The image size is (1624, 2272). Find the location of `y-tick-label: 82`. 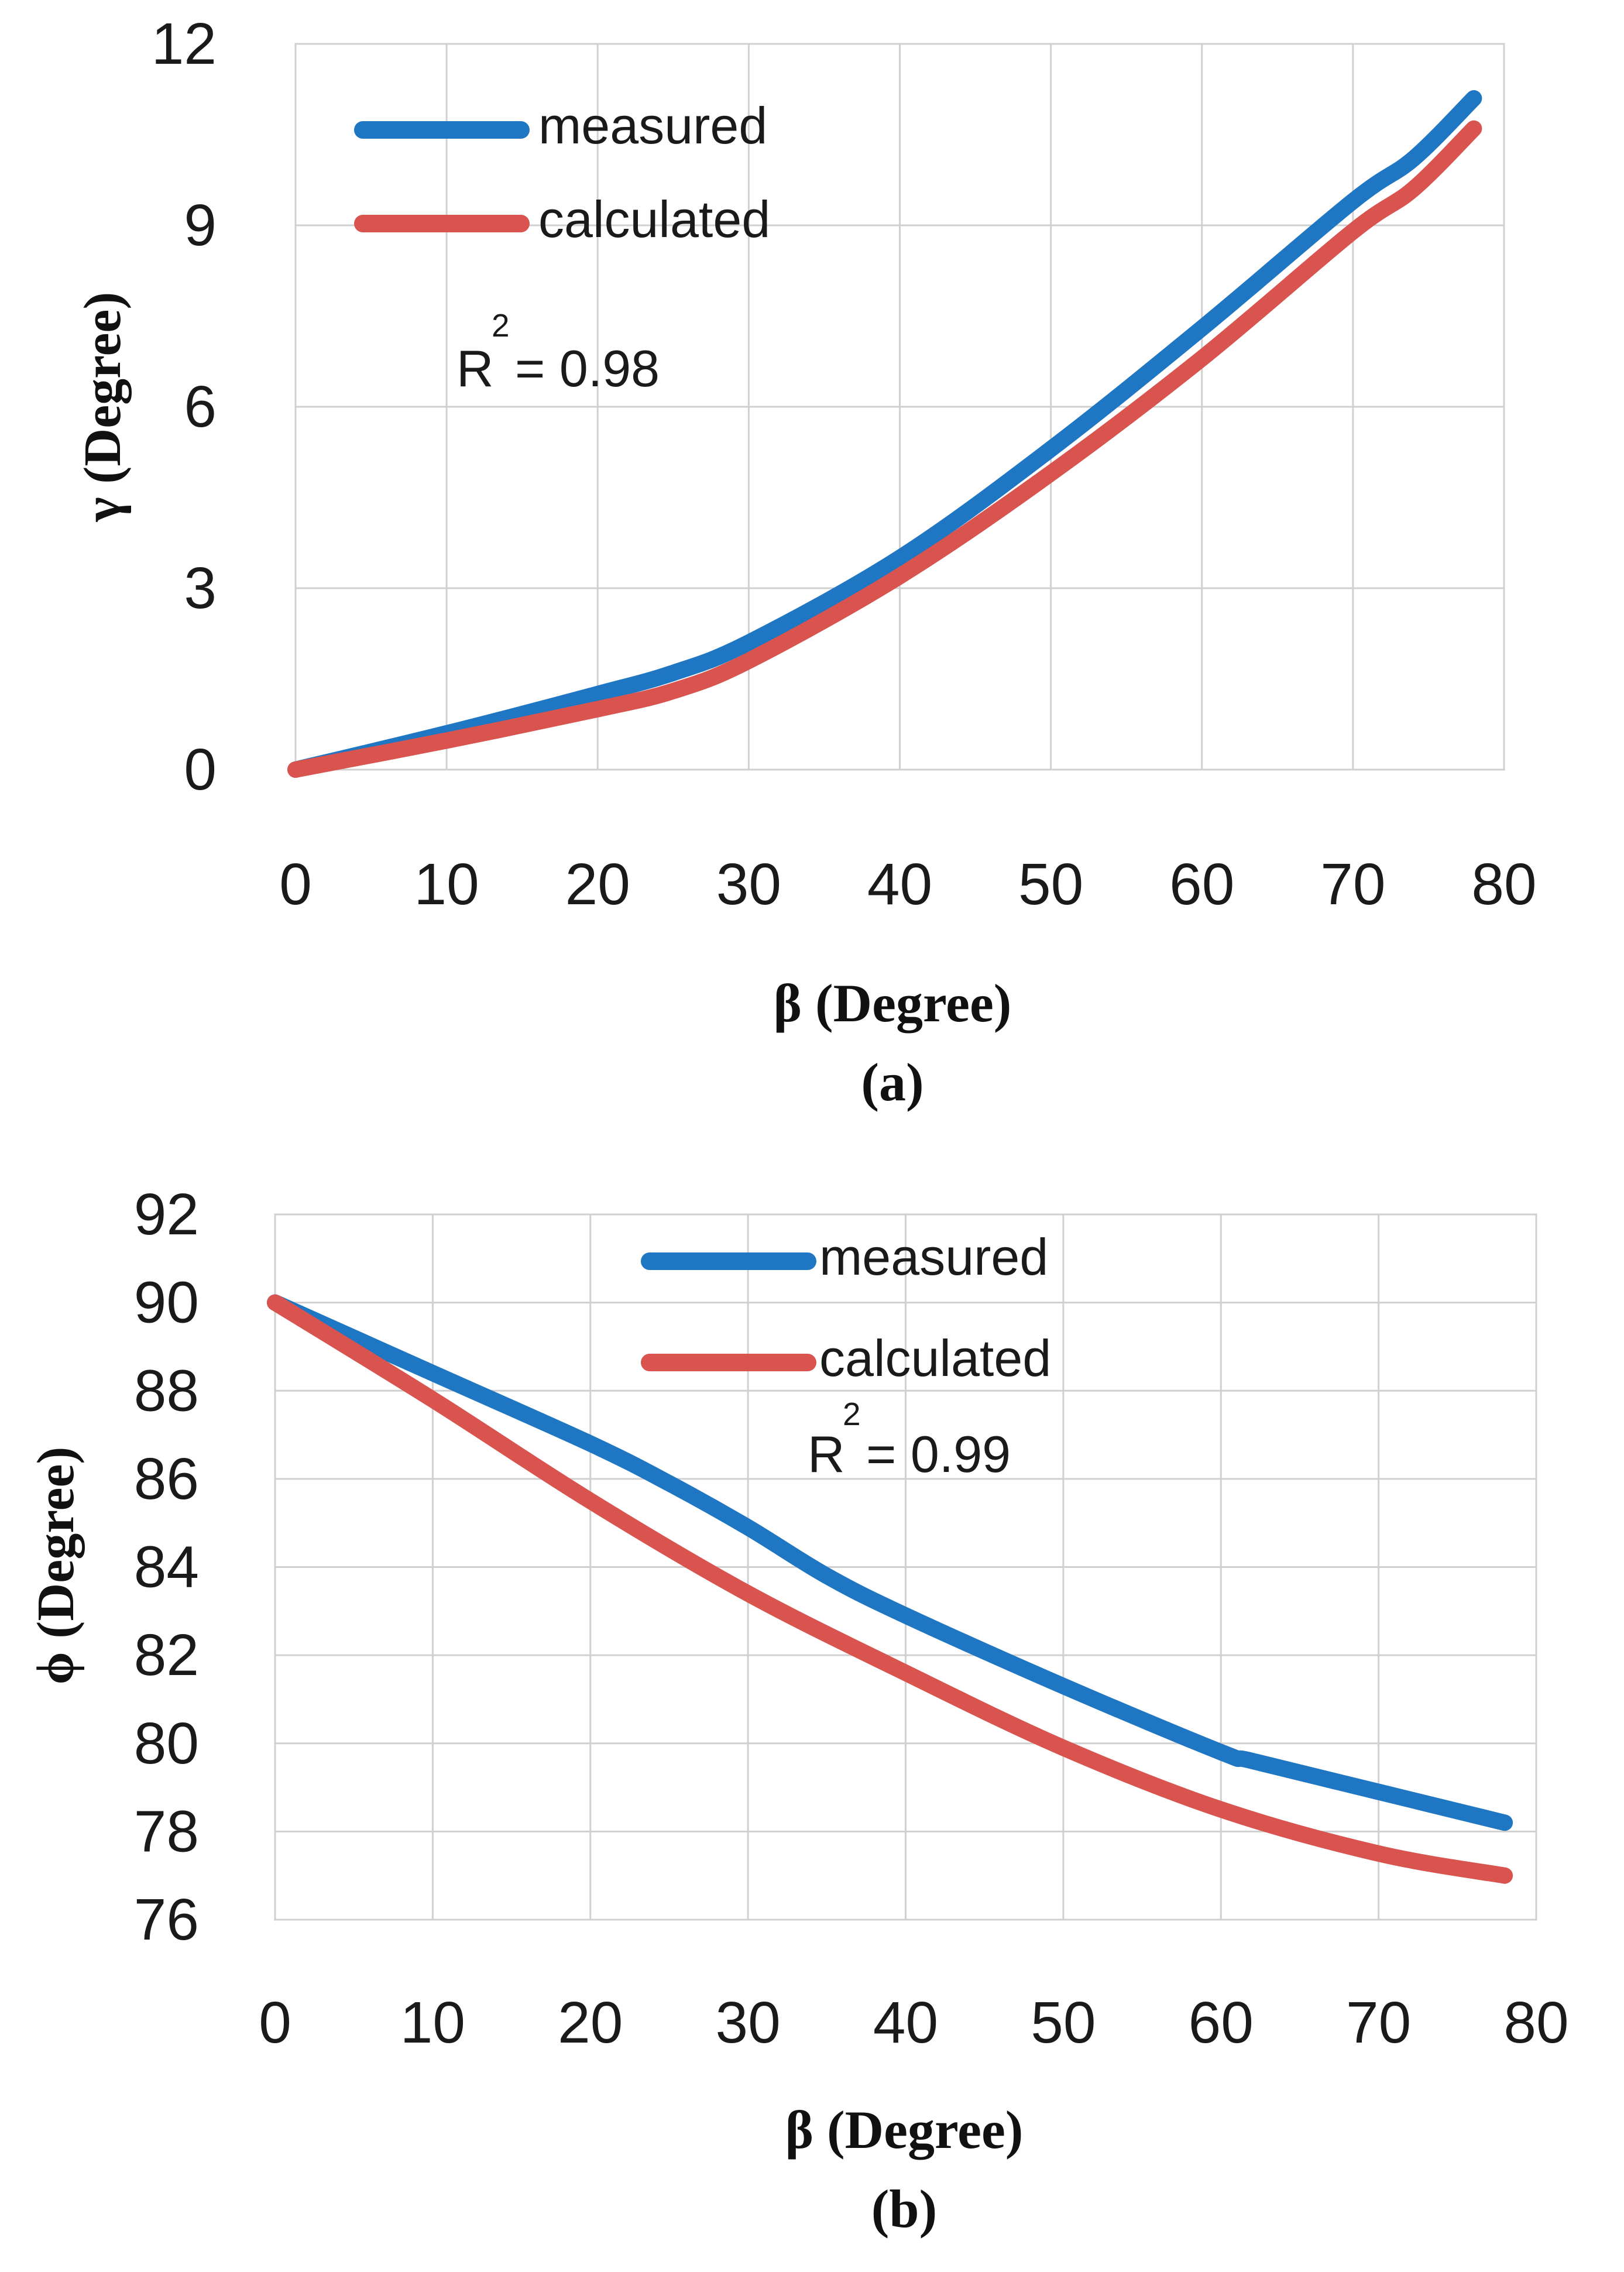

y-tick-label: 82 is located at coordinates (166, 1655).